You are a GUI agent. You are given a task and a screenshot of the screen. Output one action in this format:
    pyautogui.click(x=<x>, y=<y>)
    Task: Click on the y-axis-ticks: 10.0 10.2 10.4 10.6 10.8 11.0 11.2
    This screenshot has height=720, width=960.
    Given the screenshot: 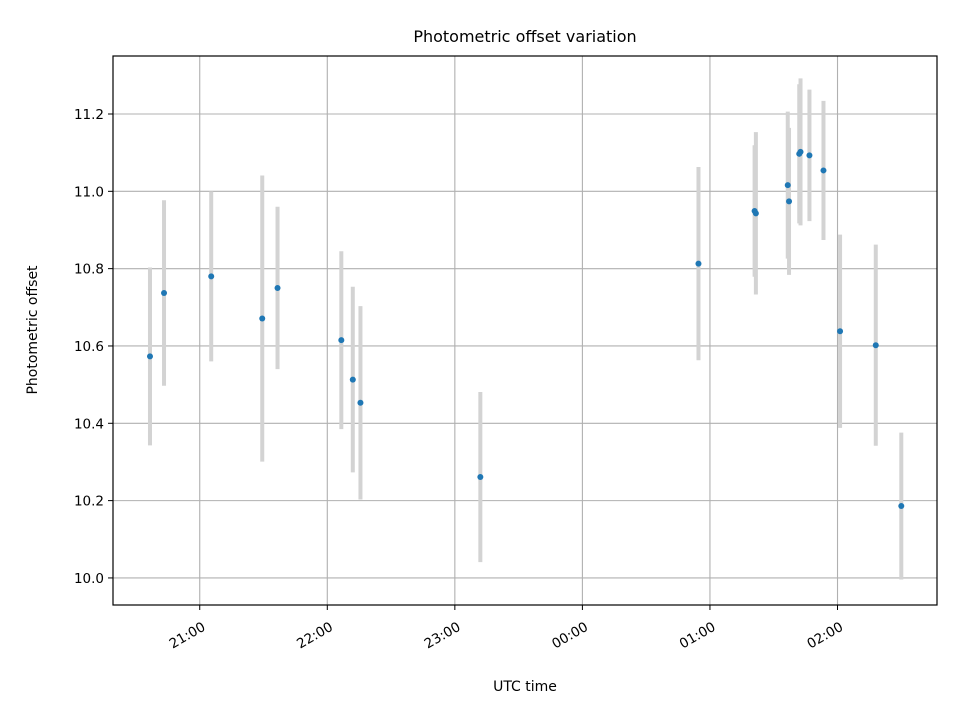 What is the action you would take?
    pyautogui.click(x=93, y=347)
    